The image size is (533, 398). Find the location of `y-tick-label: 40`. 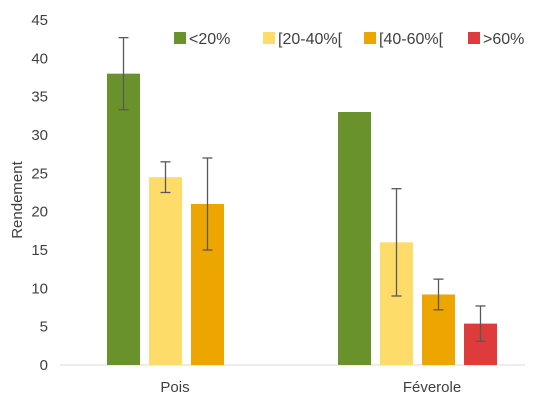

y-tick-label: 40 is located at coordinates (39, 58).